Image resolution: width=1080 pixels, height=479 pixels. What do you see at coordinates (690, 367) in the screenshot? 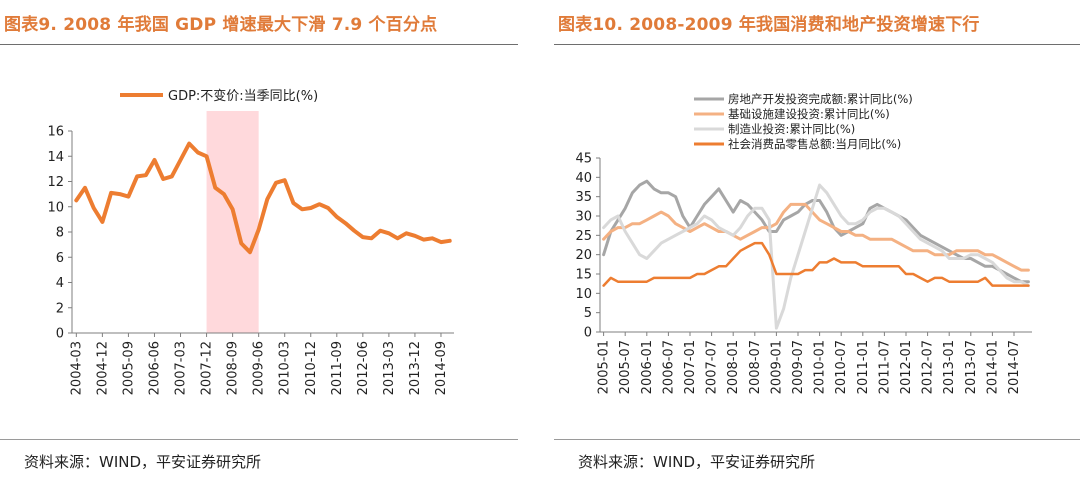
I see `invest-x-tick-label: 2007-01` at bounding box center [690, 367].